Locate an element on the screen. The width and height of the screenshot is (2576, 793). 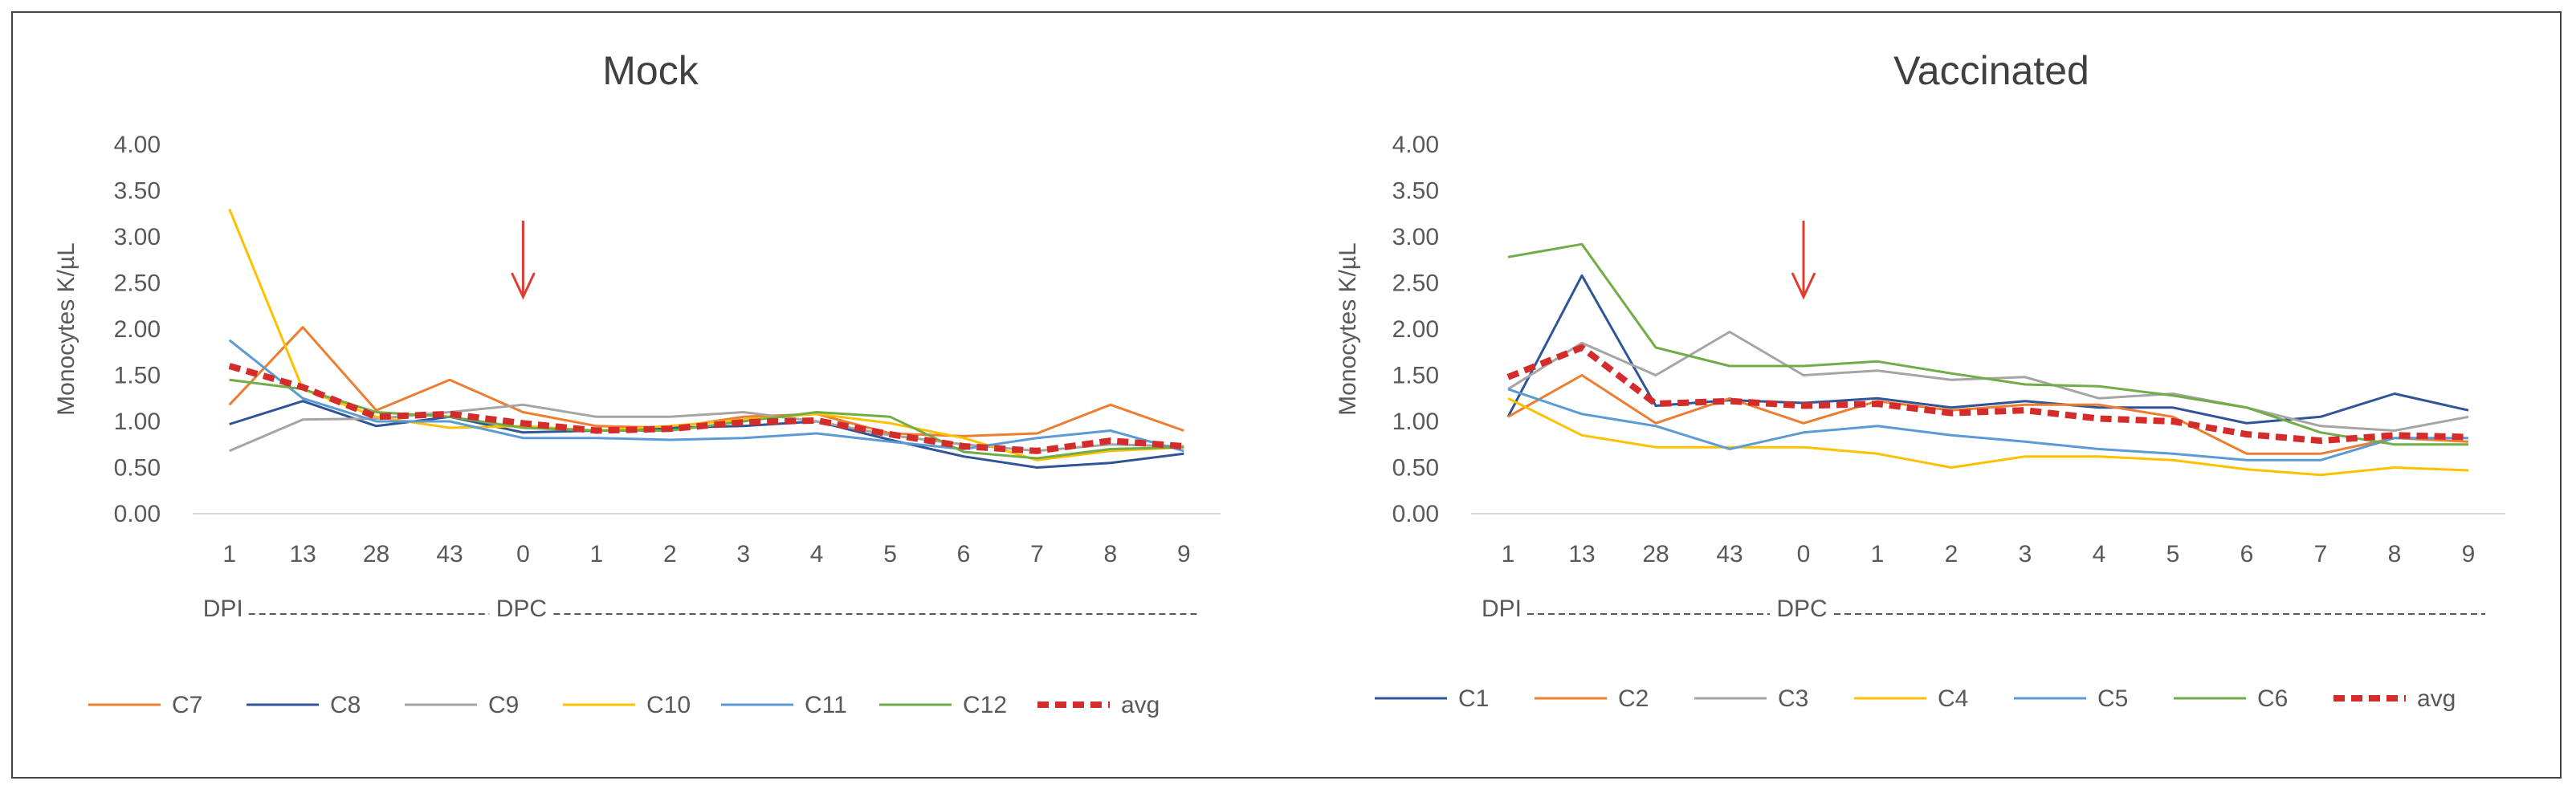
legend-label-c10: C10 is located at coordinates (668, 705).